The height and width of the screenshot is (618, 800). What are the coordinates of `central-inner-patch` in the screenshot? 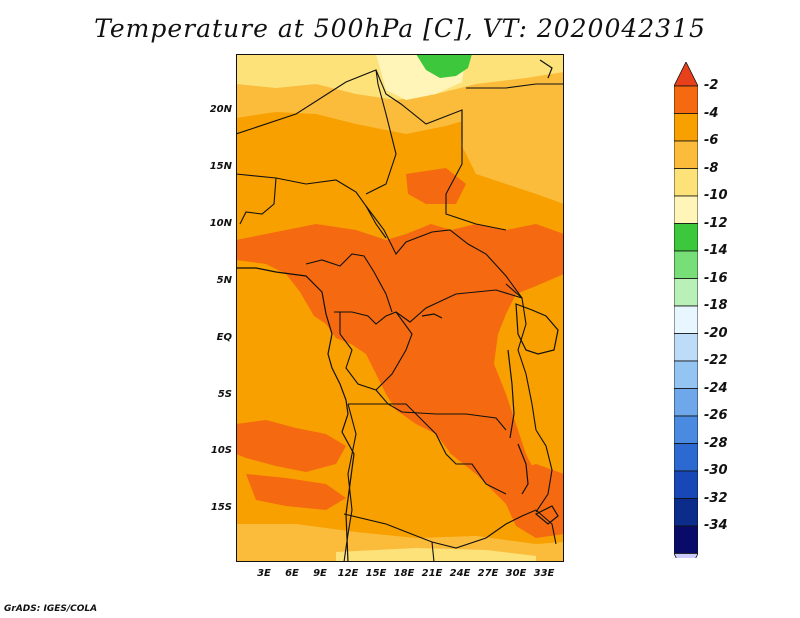 It's located at (436, 186).